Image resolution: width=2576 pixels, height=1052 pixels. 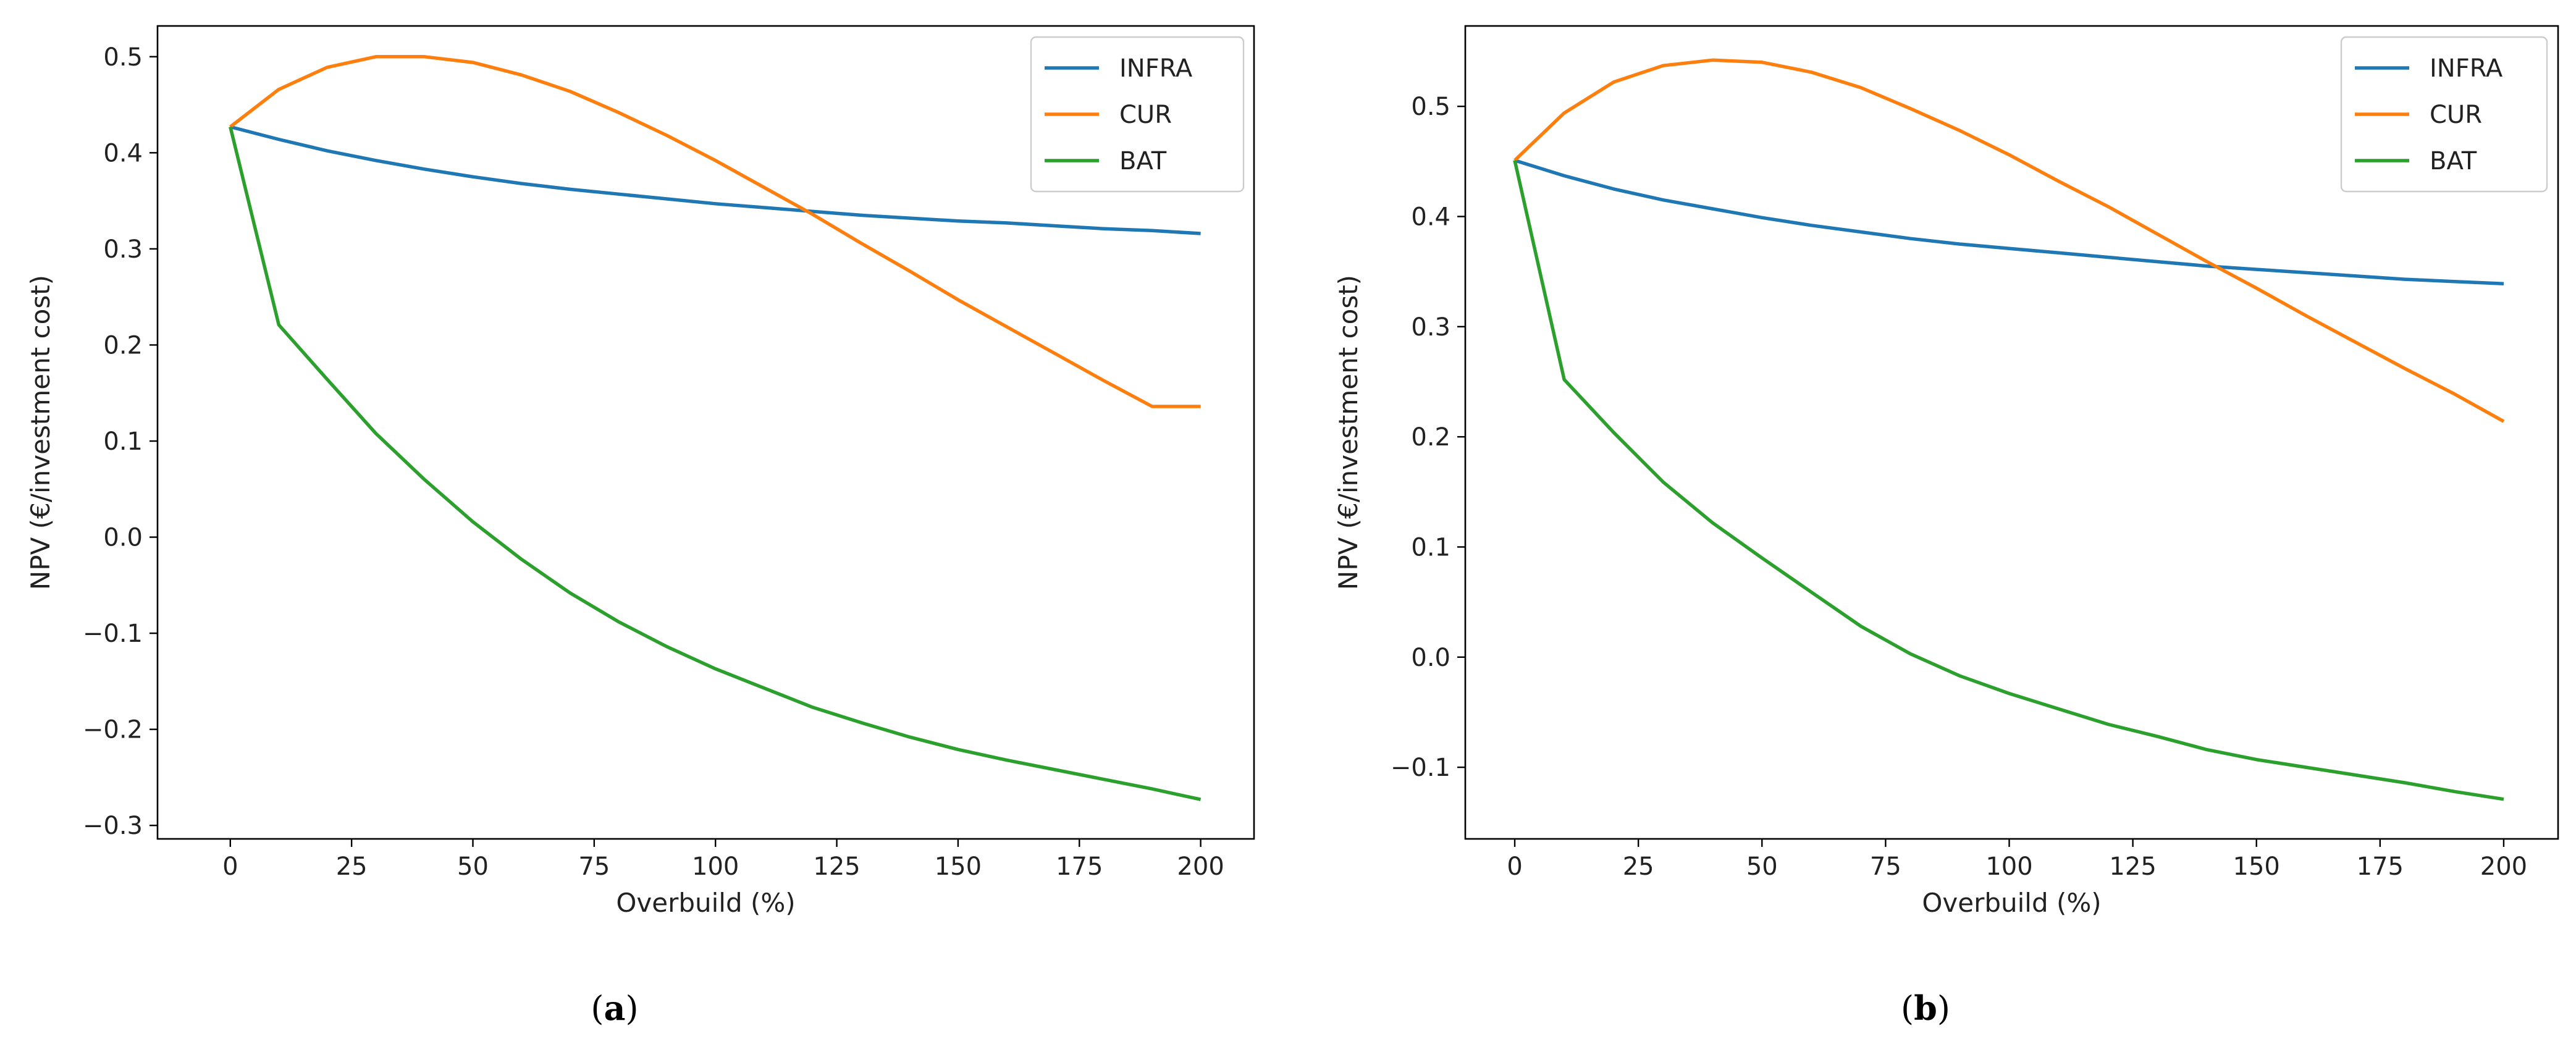 I want to click on y-tick-label: −0.2, so click(x=113, y=730).